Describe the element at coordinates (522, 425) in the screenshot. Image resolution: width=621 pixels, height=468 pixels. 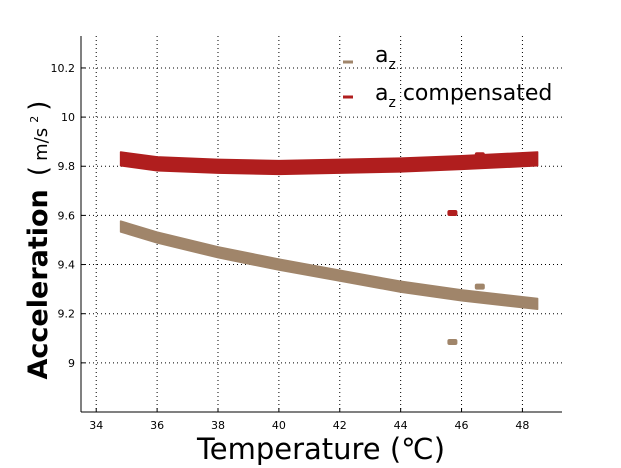
I see `x-tick-label: 48` at that location.